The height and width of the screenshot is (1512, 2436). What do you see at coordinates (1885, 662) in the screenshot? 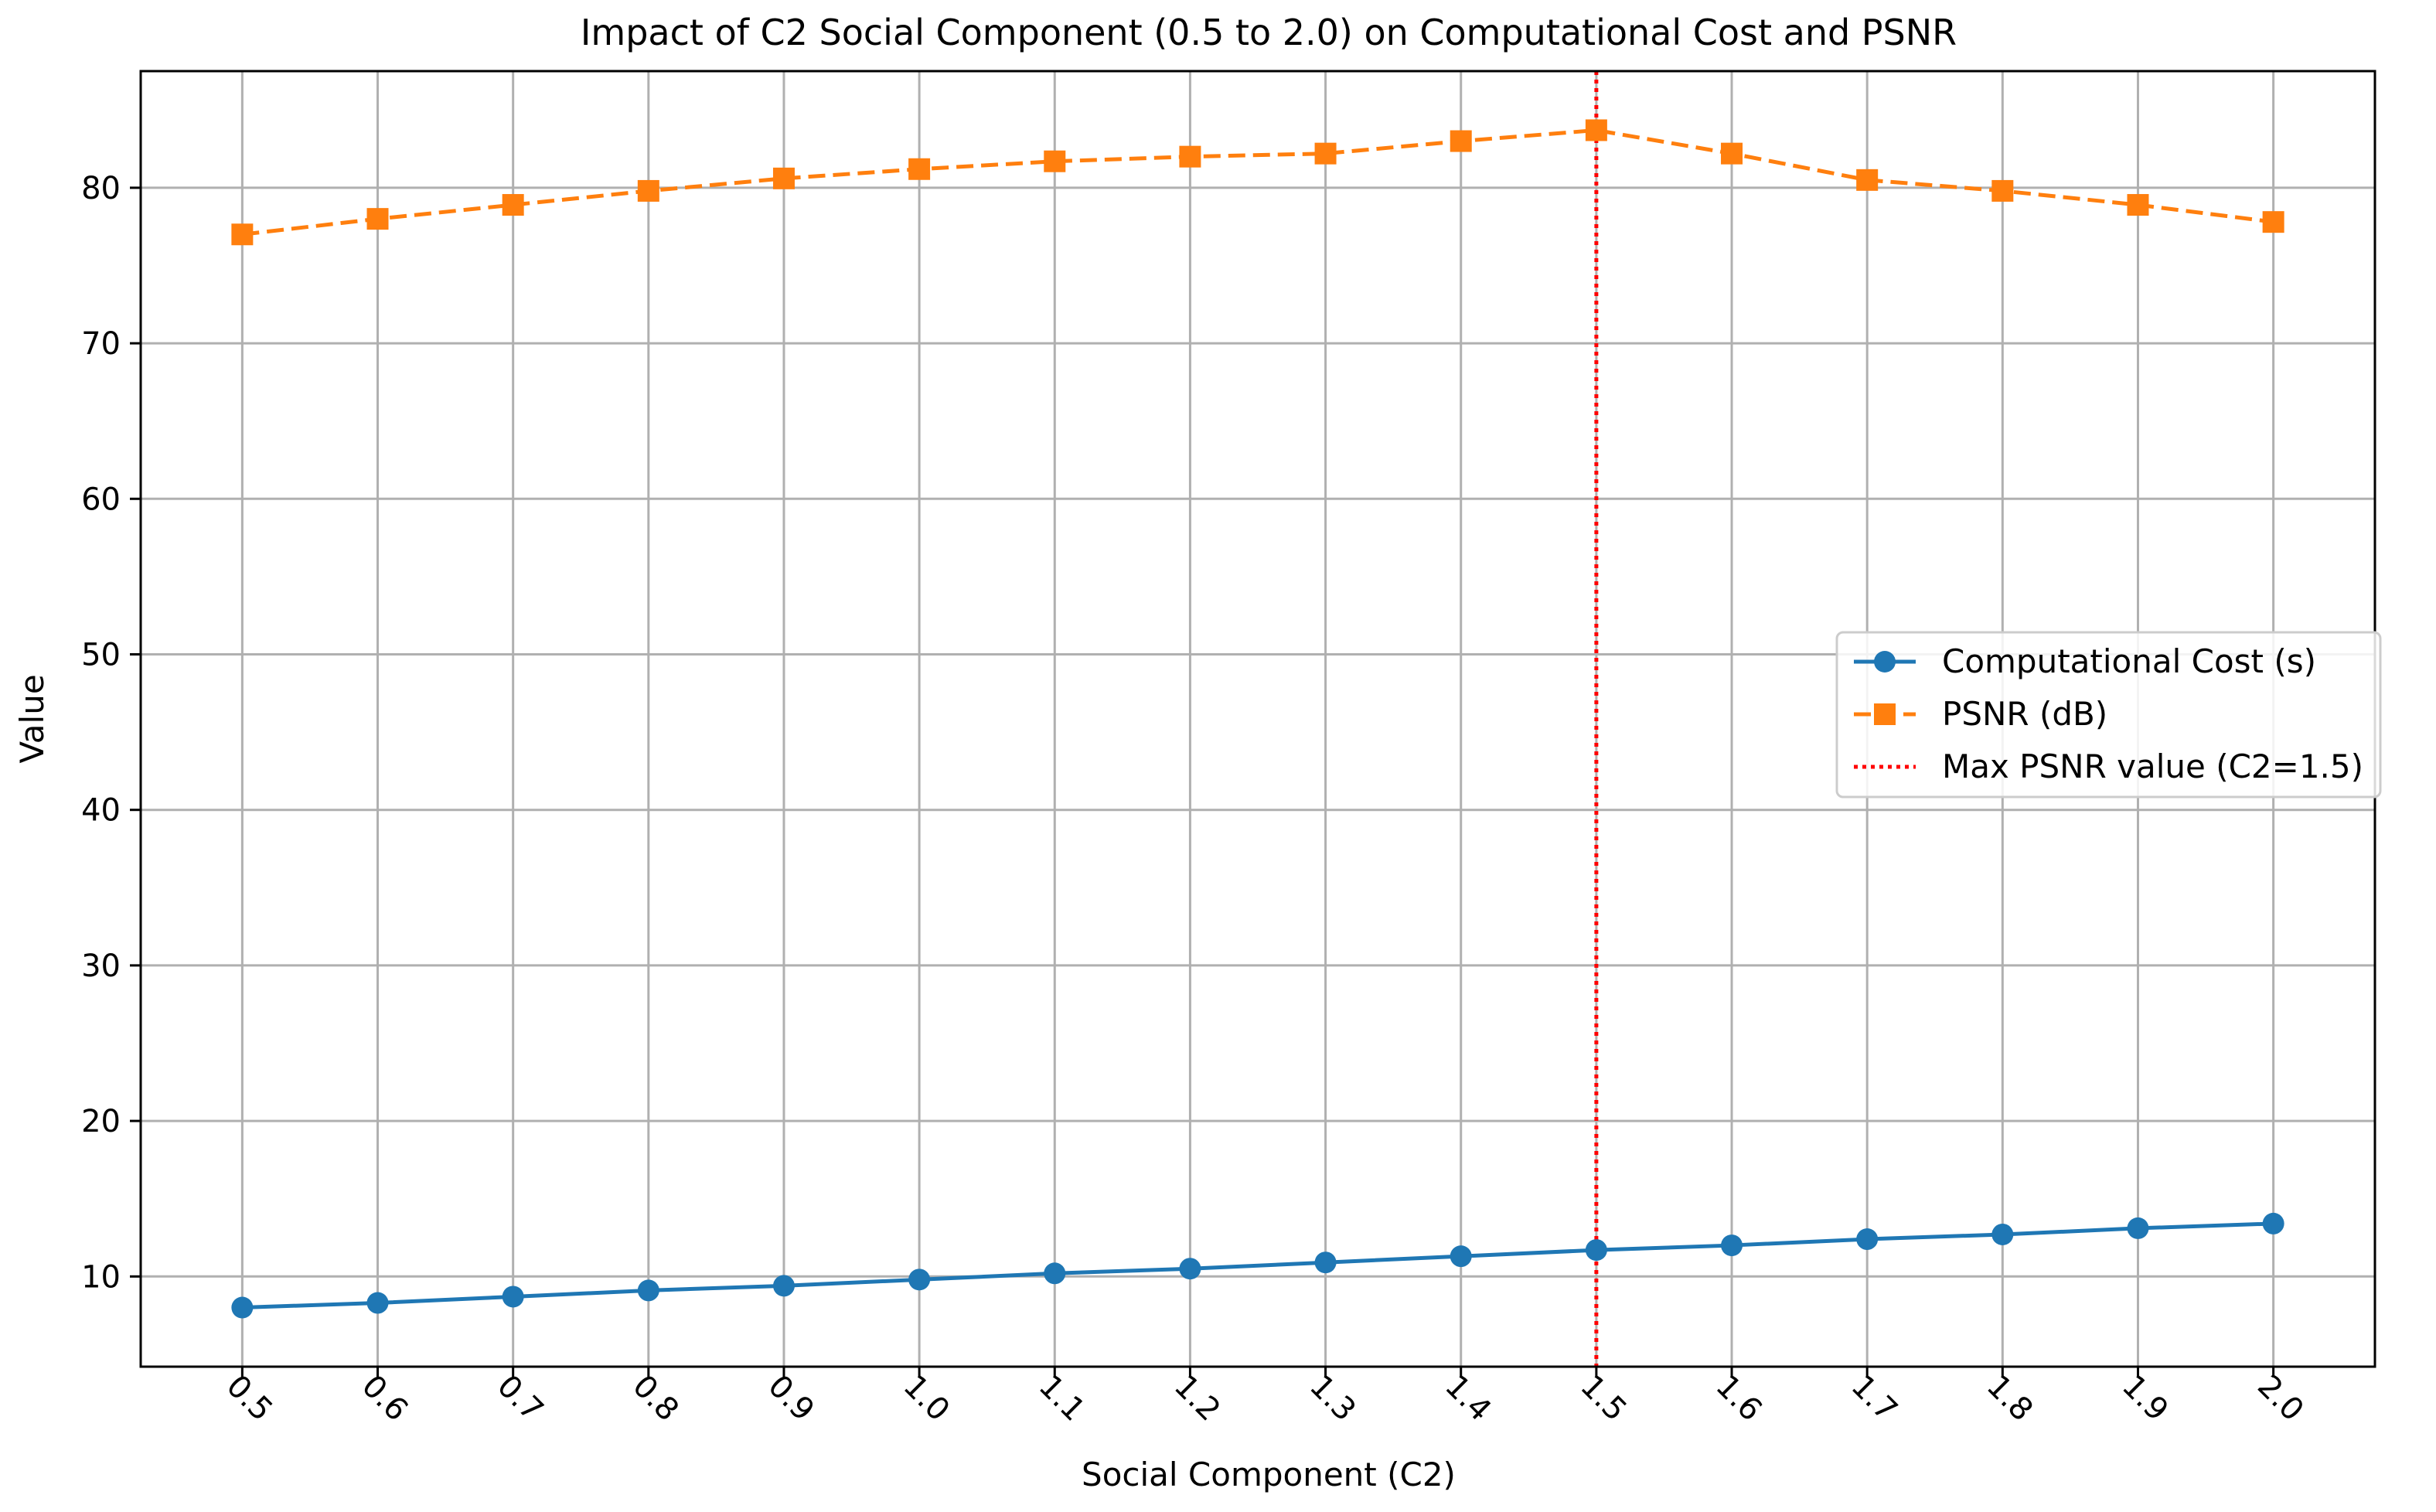
I see `legend-marker-computational-cost` at bounding box center [1885, 662].